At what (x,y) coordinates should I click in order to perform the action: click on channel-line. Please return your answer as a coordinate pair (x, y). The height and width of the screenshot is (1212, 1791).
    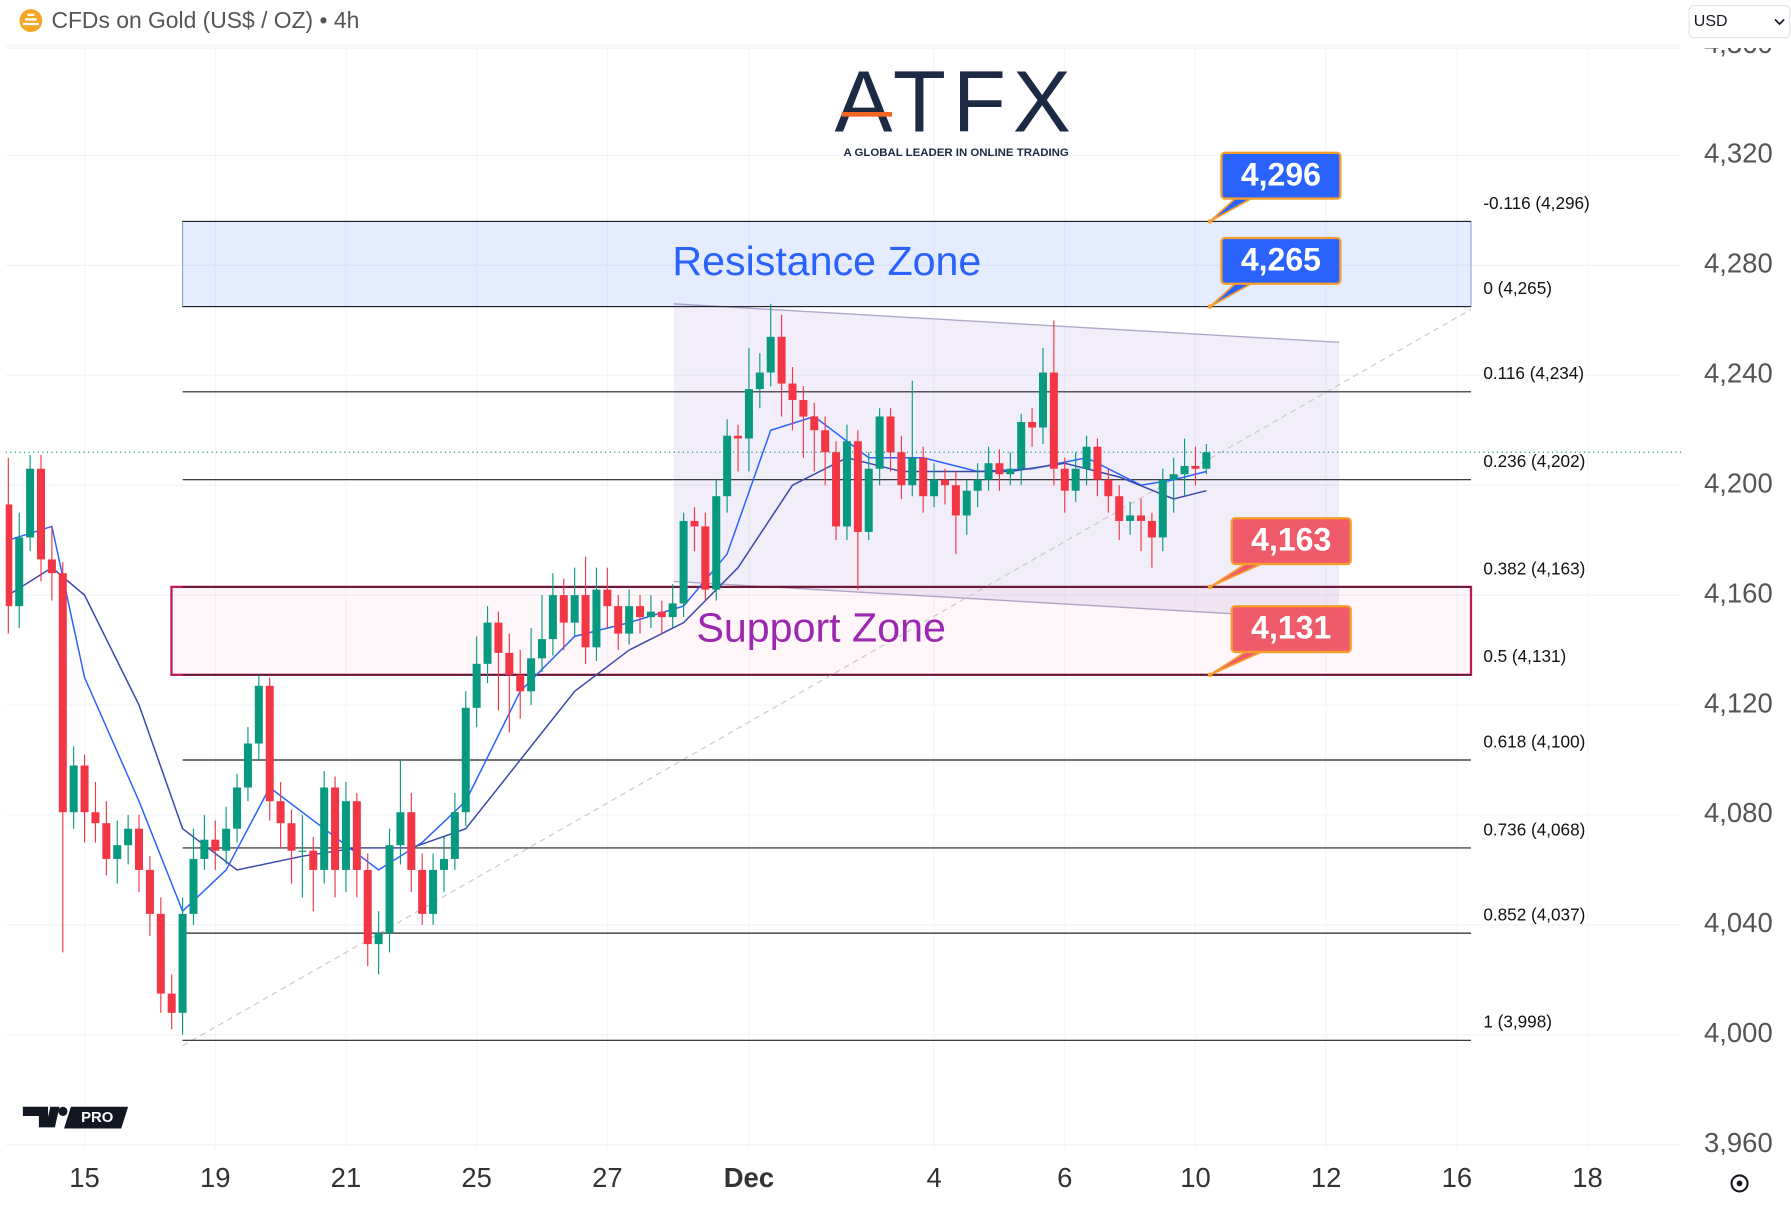
    Looking at the image, I should click on (1006, 323).